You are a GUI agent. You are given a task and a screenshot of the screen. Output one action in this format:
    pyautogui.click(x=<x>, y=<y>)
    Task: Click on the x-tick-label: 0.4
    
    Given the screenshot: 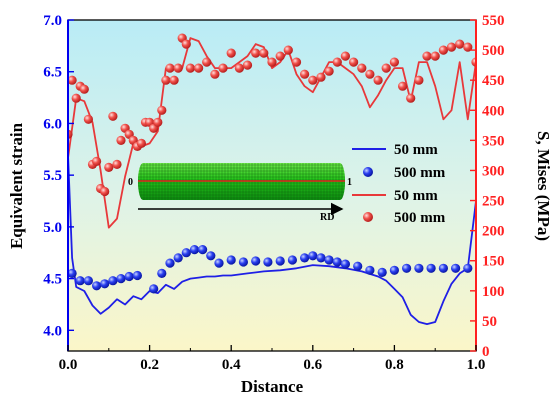 What is the action you would take?
    pyautogui.click(x=231, y=365)
    